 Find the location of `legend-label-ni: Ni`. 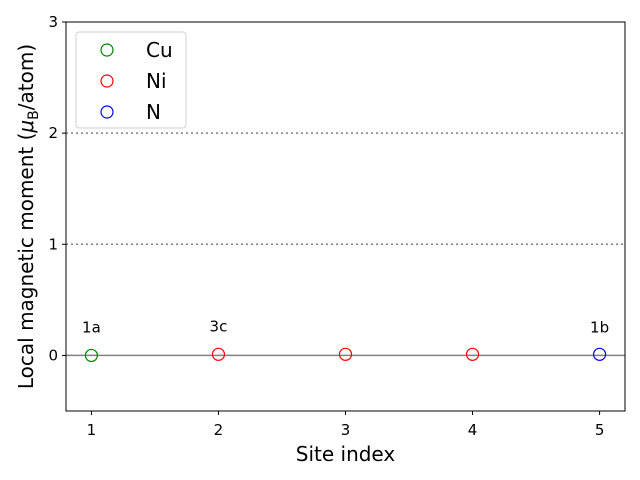

legend-label-ni: Ni is located at coordinates (156, 81).